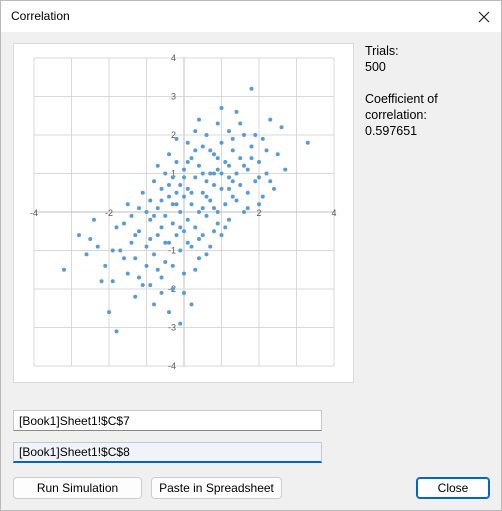 Image resolution: width=502 pixels, height=511 pixels. Describe the element at coordinates (34, 213) in the screenshot. I see `x-tick-label: -4` at that location.